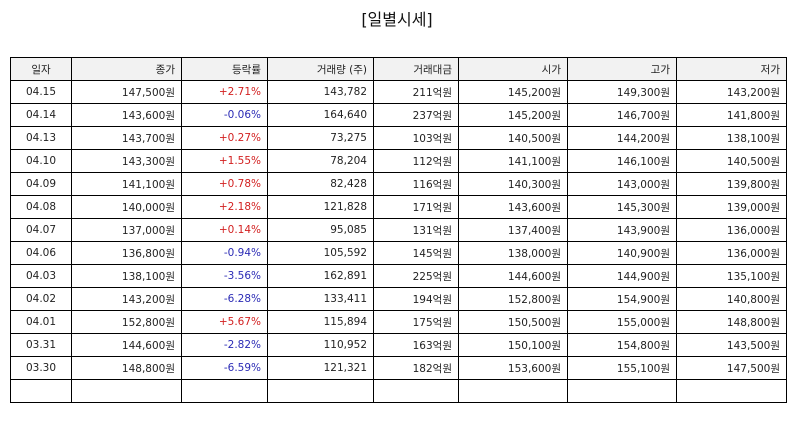 This screenshot has height=425, width=794. I want to click on header-low: 저가, so click(731, 69).